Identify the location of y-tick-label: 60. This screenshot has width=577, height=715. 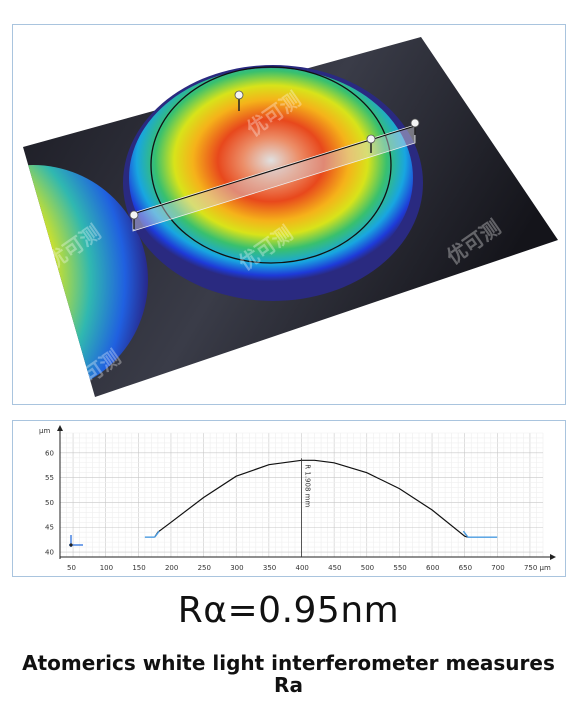
(49, 453).